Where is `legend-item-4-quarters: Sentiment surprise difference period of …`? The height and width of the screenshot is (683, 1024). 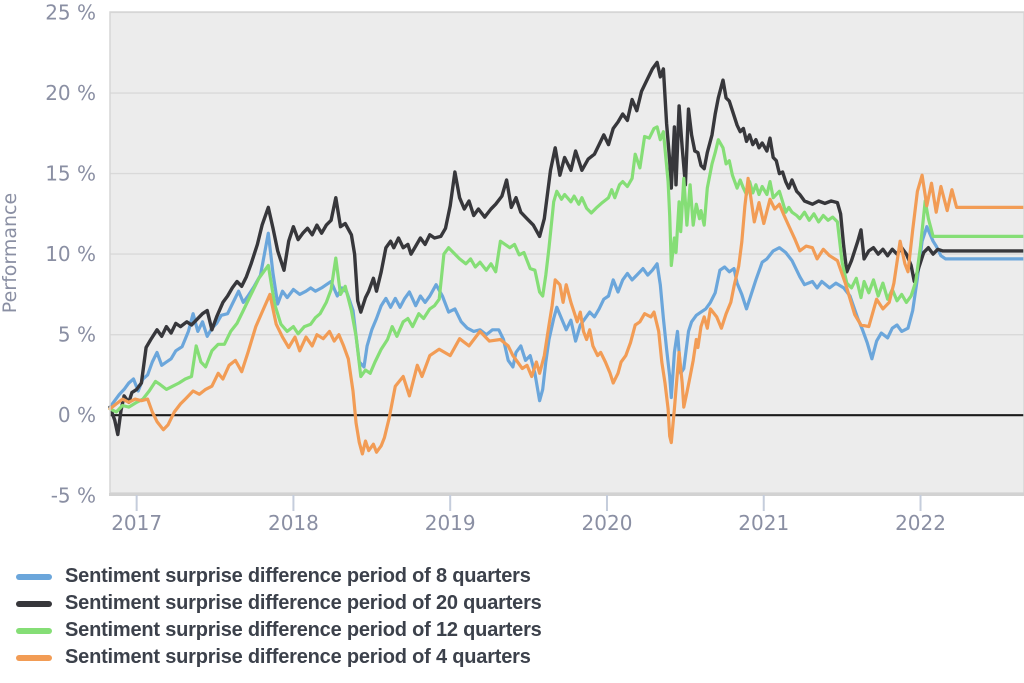
legend-item-4-quarters: Sentiment surprise difference period of … is located at coordinates (279, 657).